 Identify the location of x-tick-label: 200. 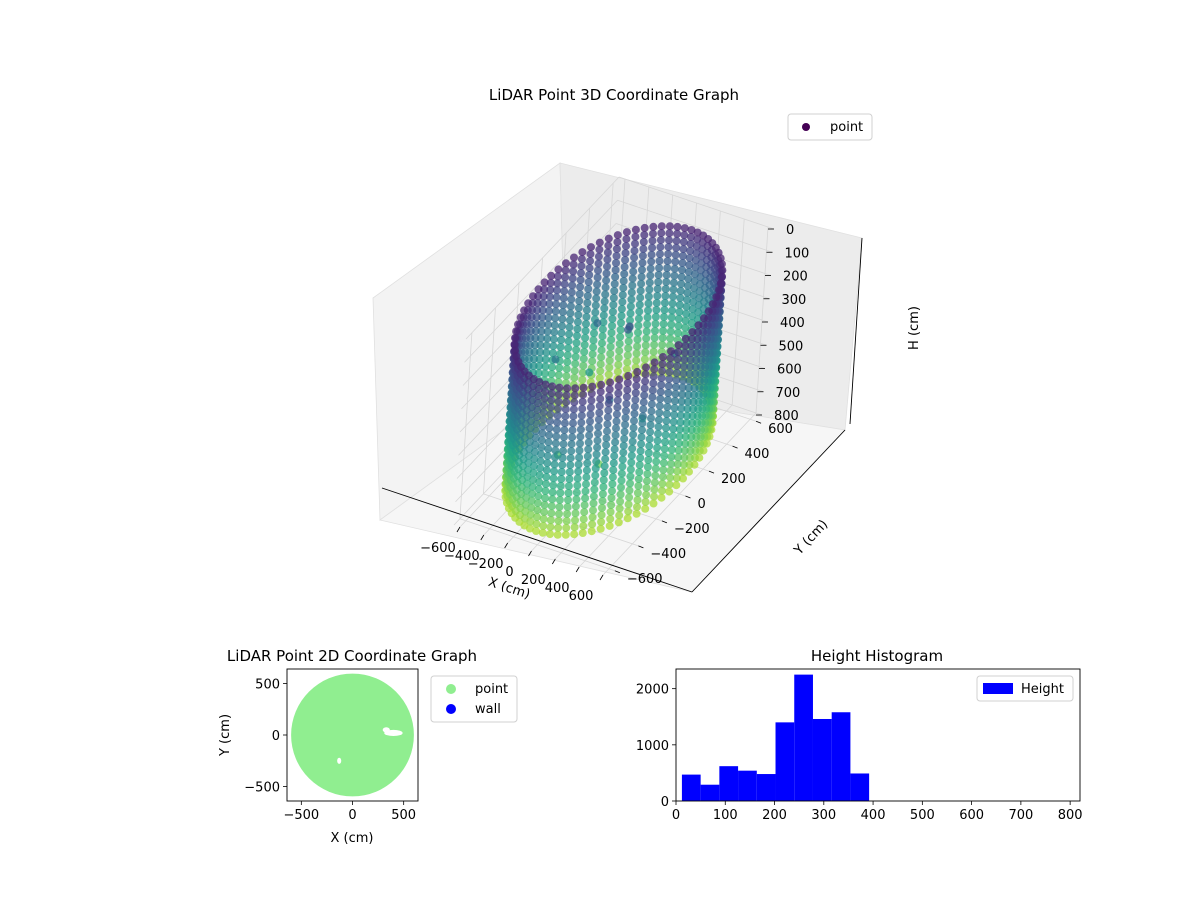
(533, 580).